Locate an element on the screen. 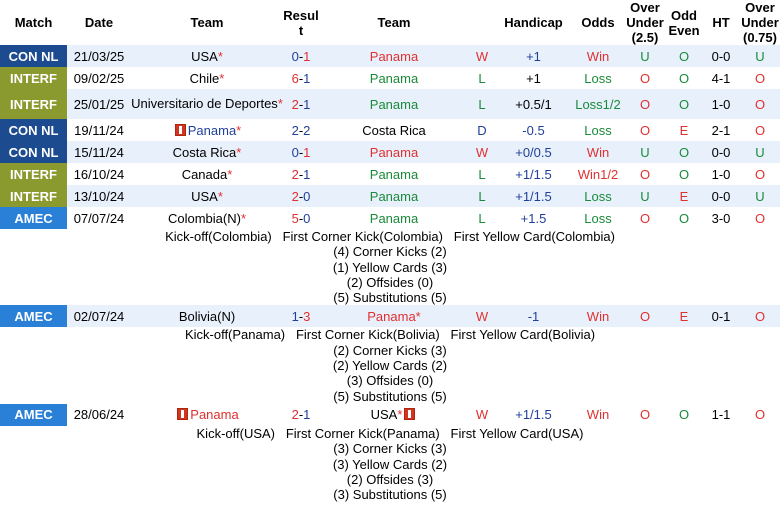  home-team: Chile* is located at coordinates (207, 78).